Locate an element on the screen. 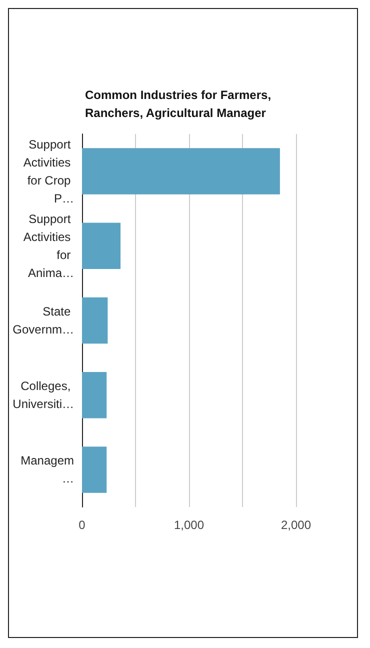 This screenshot has height=648, width=370. x-tick-label: 2,000 is located at coordinates (296, 525).